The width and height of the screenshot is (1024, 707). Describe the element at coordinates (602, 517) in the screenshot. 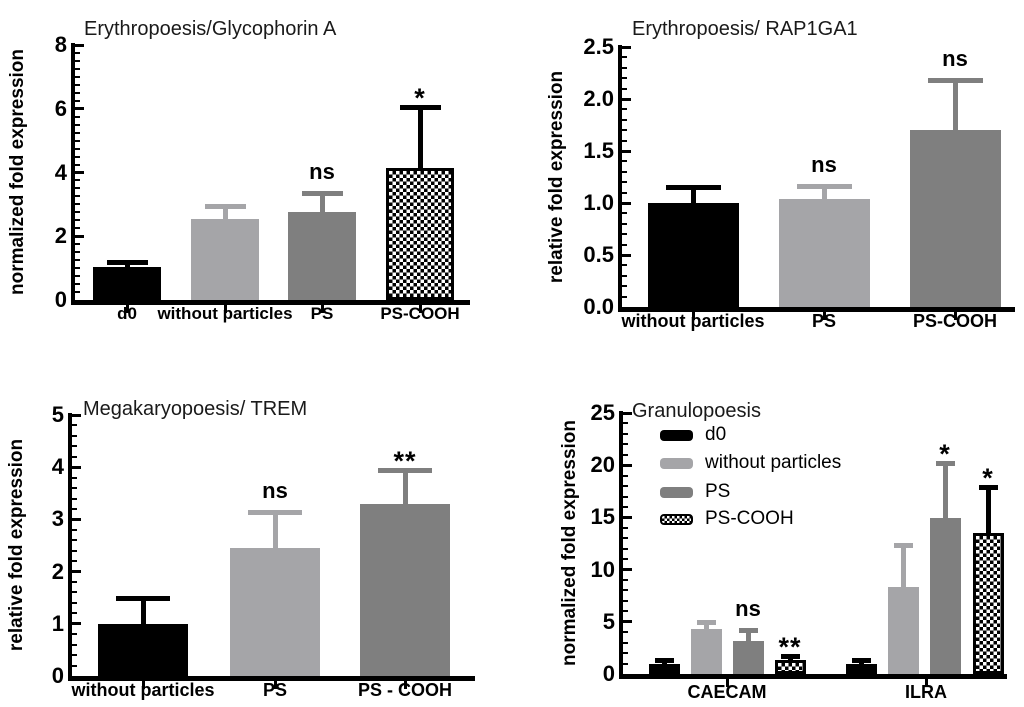

I see `y-tick-label: 15` at that location.